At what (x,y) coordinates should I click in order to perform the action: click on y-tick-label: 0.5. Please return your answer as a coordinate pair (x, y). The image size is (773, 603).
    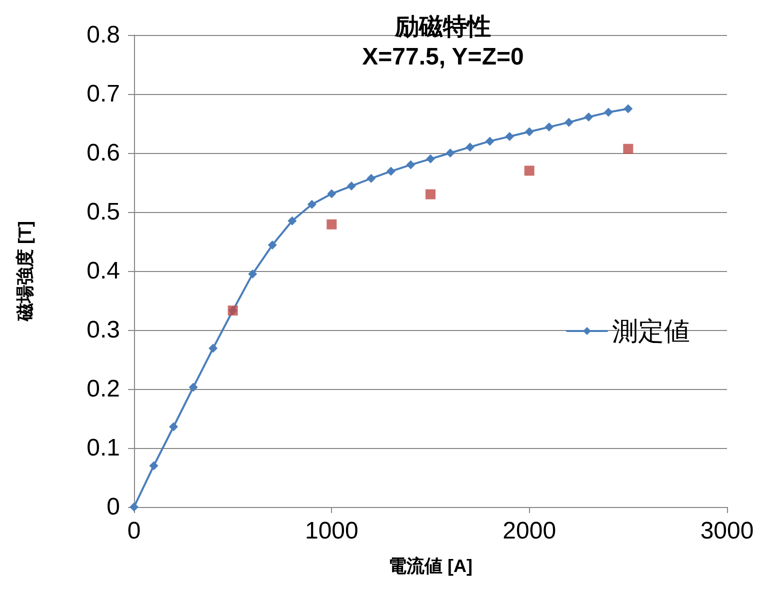
    Looking at the image, I should click on (103, 212).